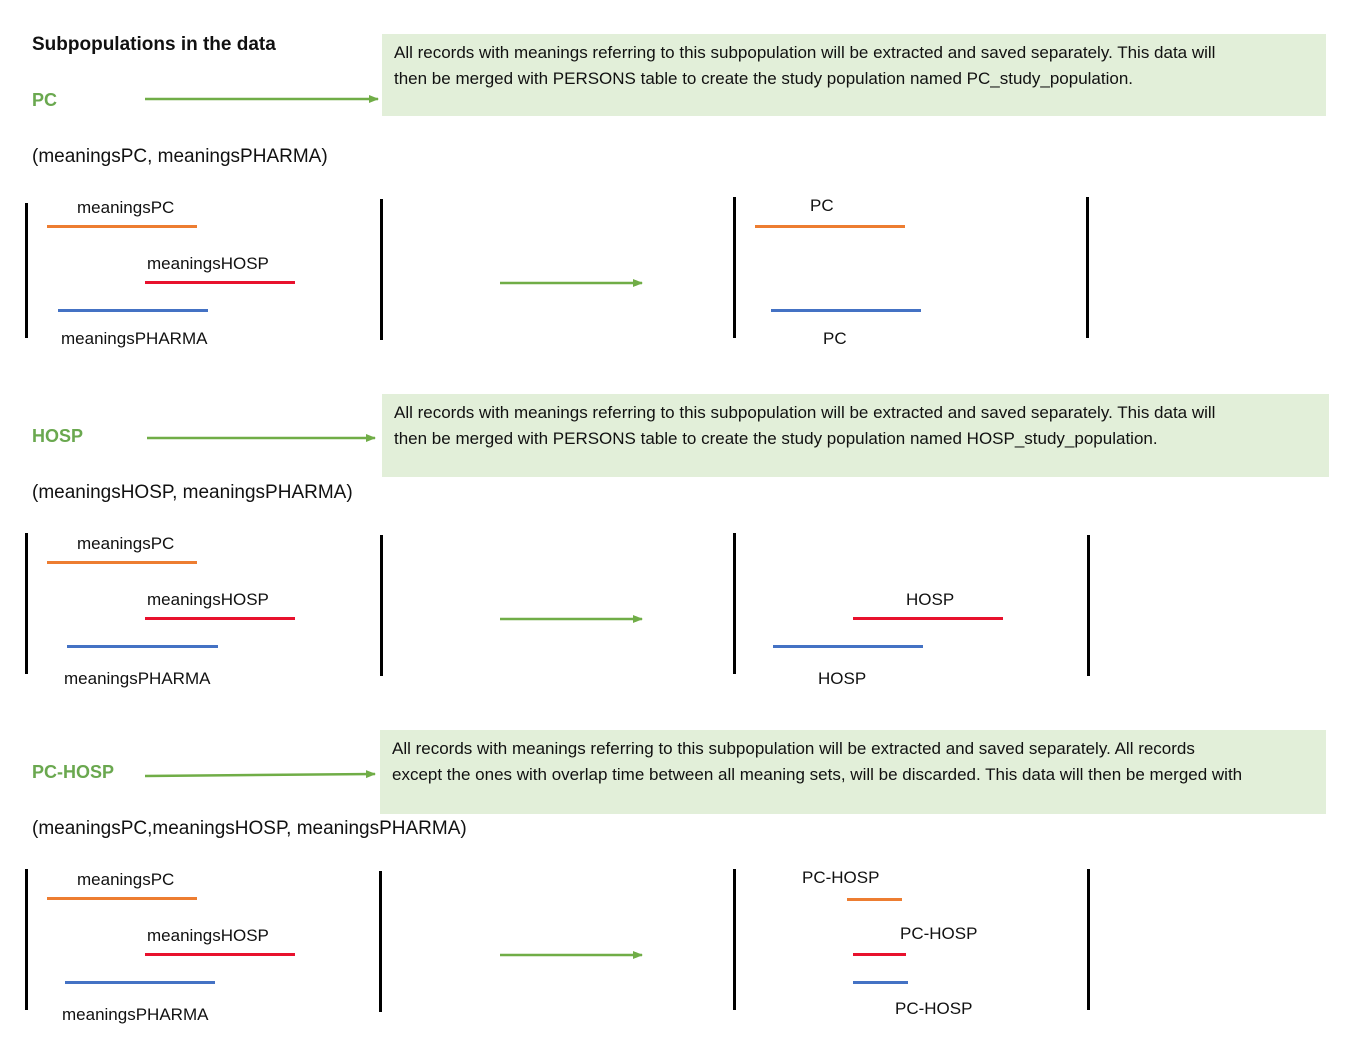 The image size is (1354, 1046). I want to click on subpopulation-label-pc: PC, so click(45, 100).